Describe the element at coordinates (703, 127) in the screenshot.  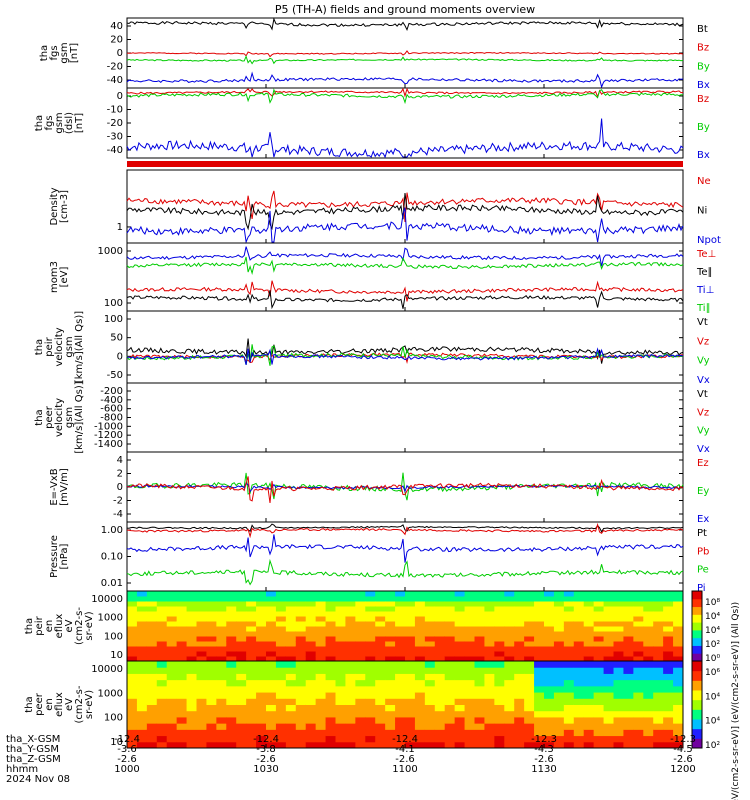
I see `legend-By: By` at that location.